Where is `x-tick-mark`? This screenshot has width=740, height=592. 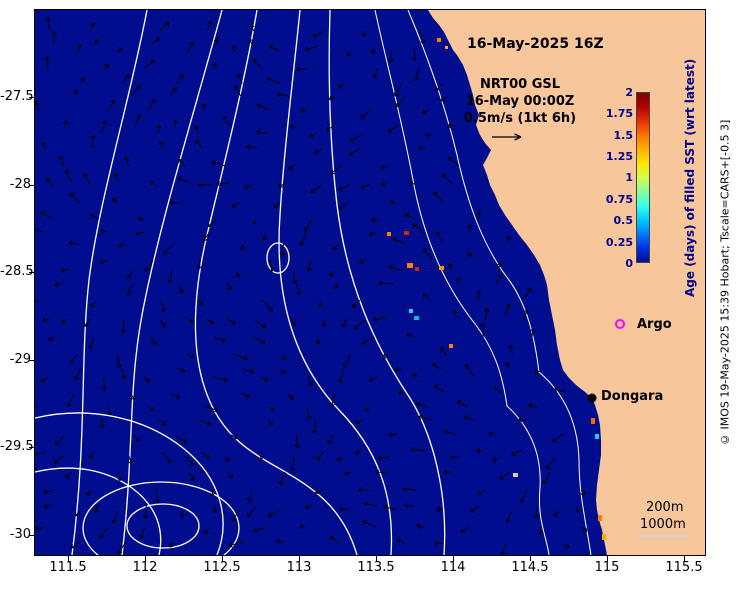 x-tick-mark is located at coordinates (376, 558).